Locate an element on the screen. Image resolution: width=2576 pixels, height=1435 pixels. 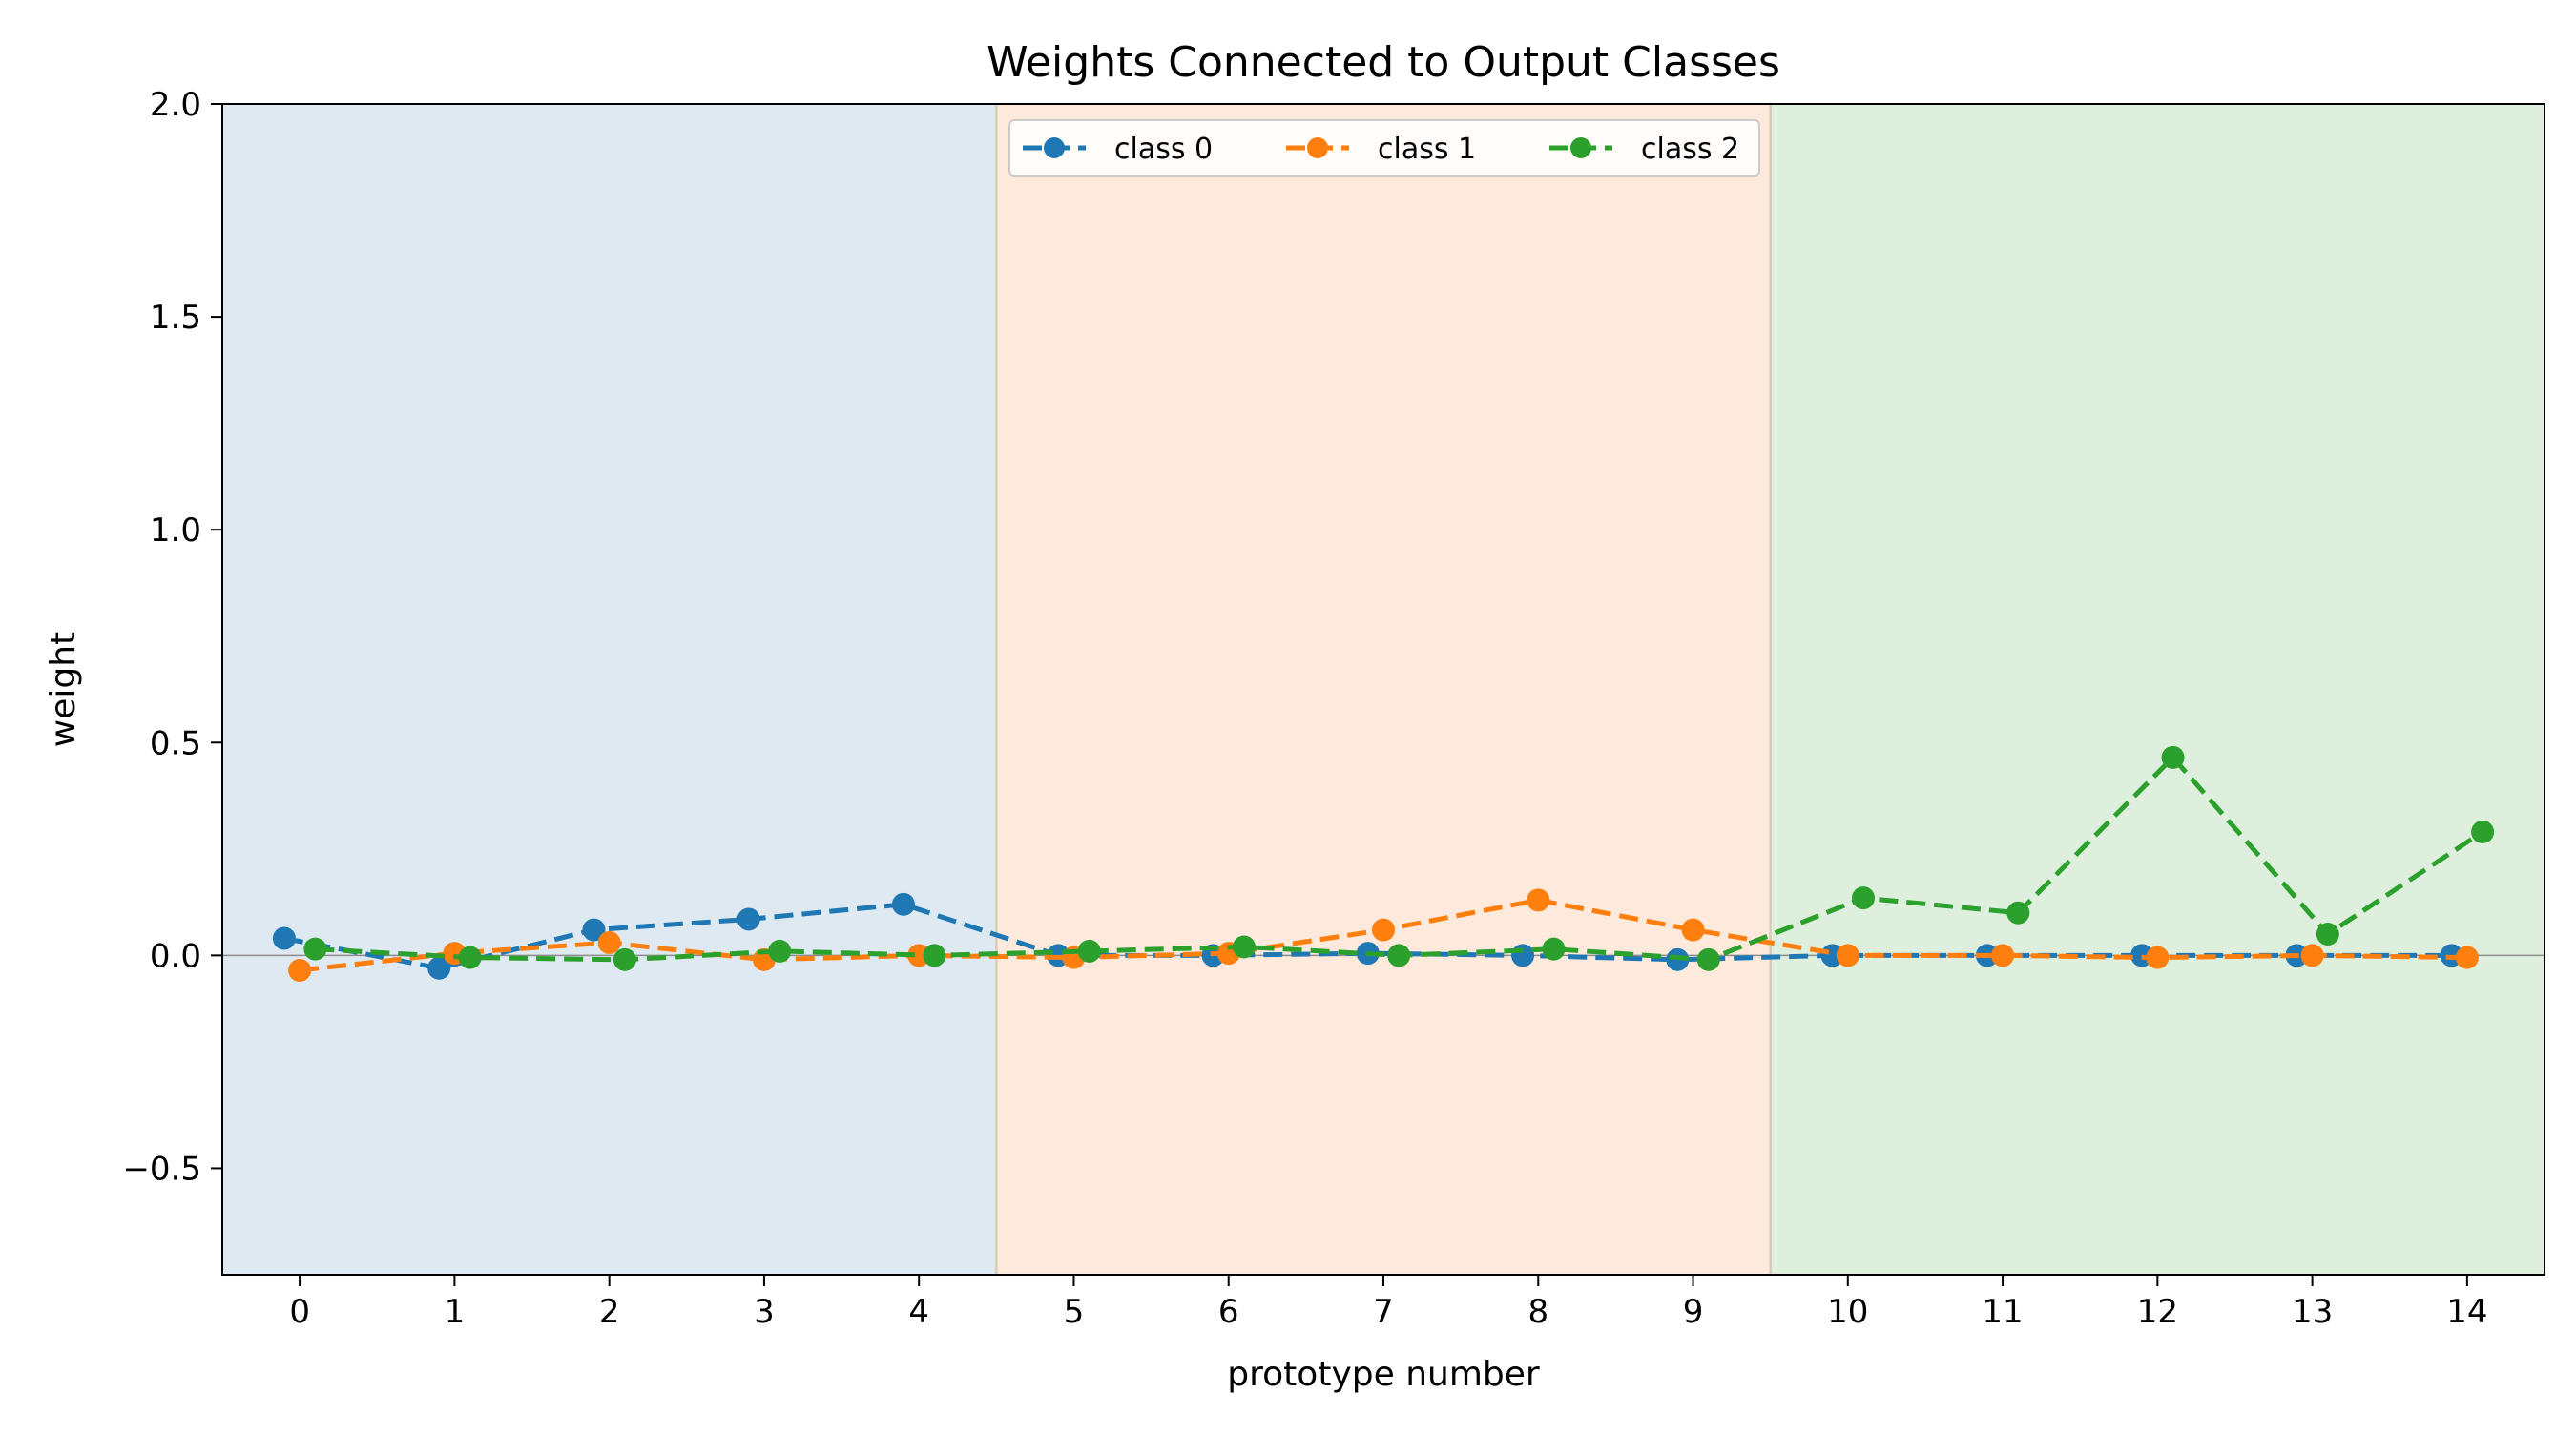
x-tick-label: 6 is located at coordinates (1228, 1312).